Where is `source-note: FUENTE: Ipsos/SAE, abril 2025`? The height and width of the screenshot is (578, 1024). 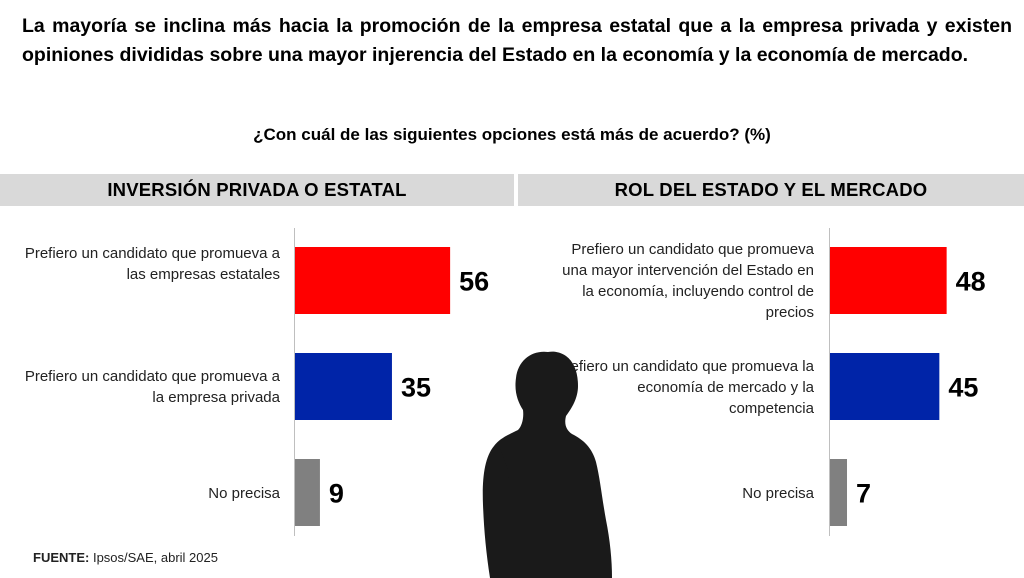 source-note: FUENTE: Ipsos/SAE, abril 2025 is located at coordinates (125, 557).